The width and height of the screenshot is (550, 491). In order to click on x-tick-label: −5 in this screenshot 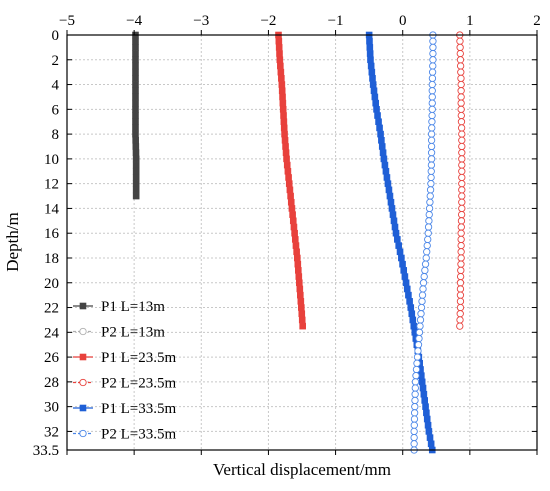, I will do `click(67, 21)`.